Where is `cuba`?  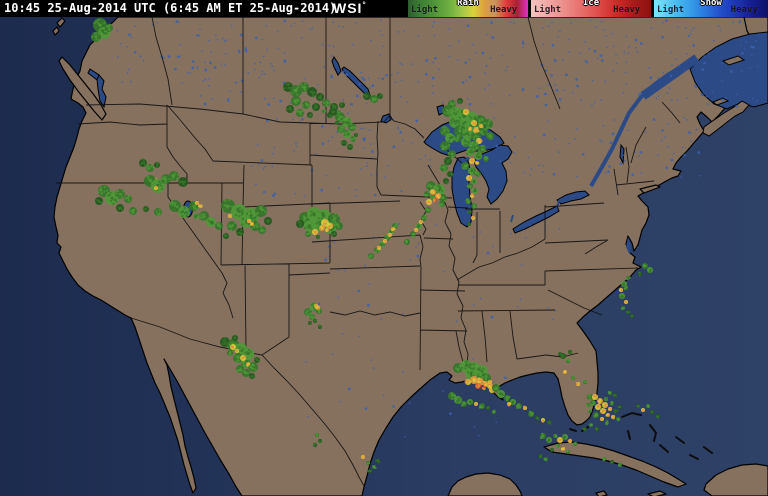
cuba is located at coordinates (615, 464).